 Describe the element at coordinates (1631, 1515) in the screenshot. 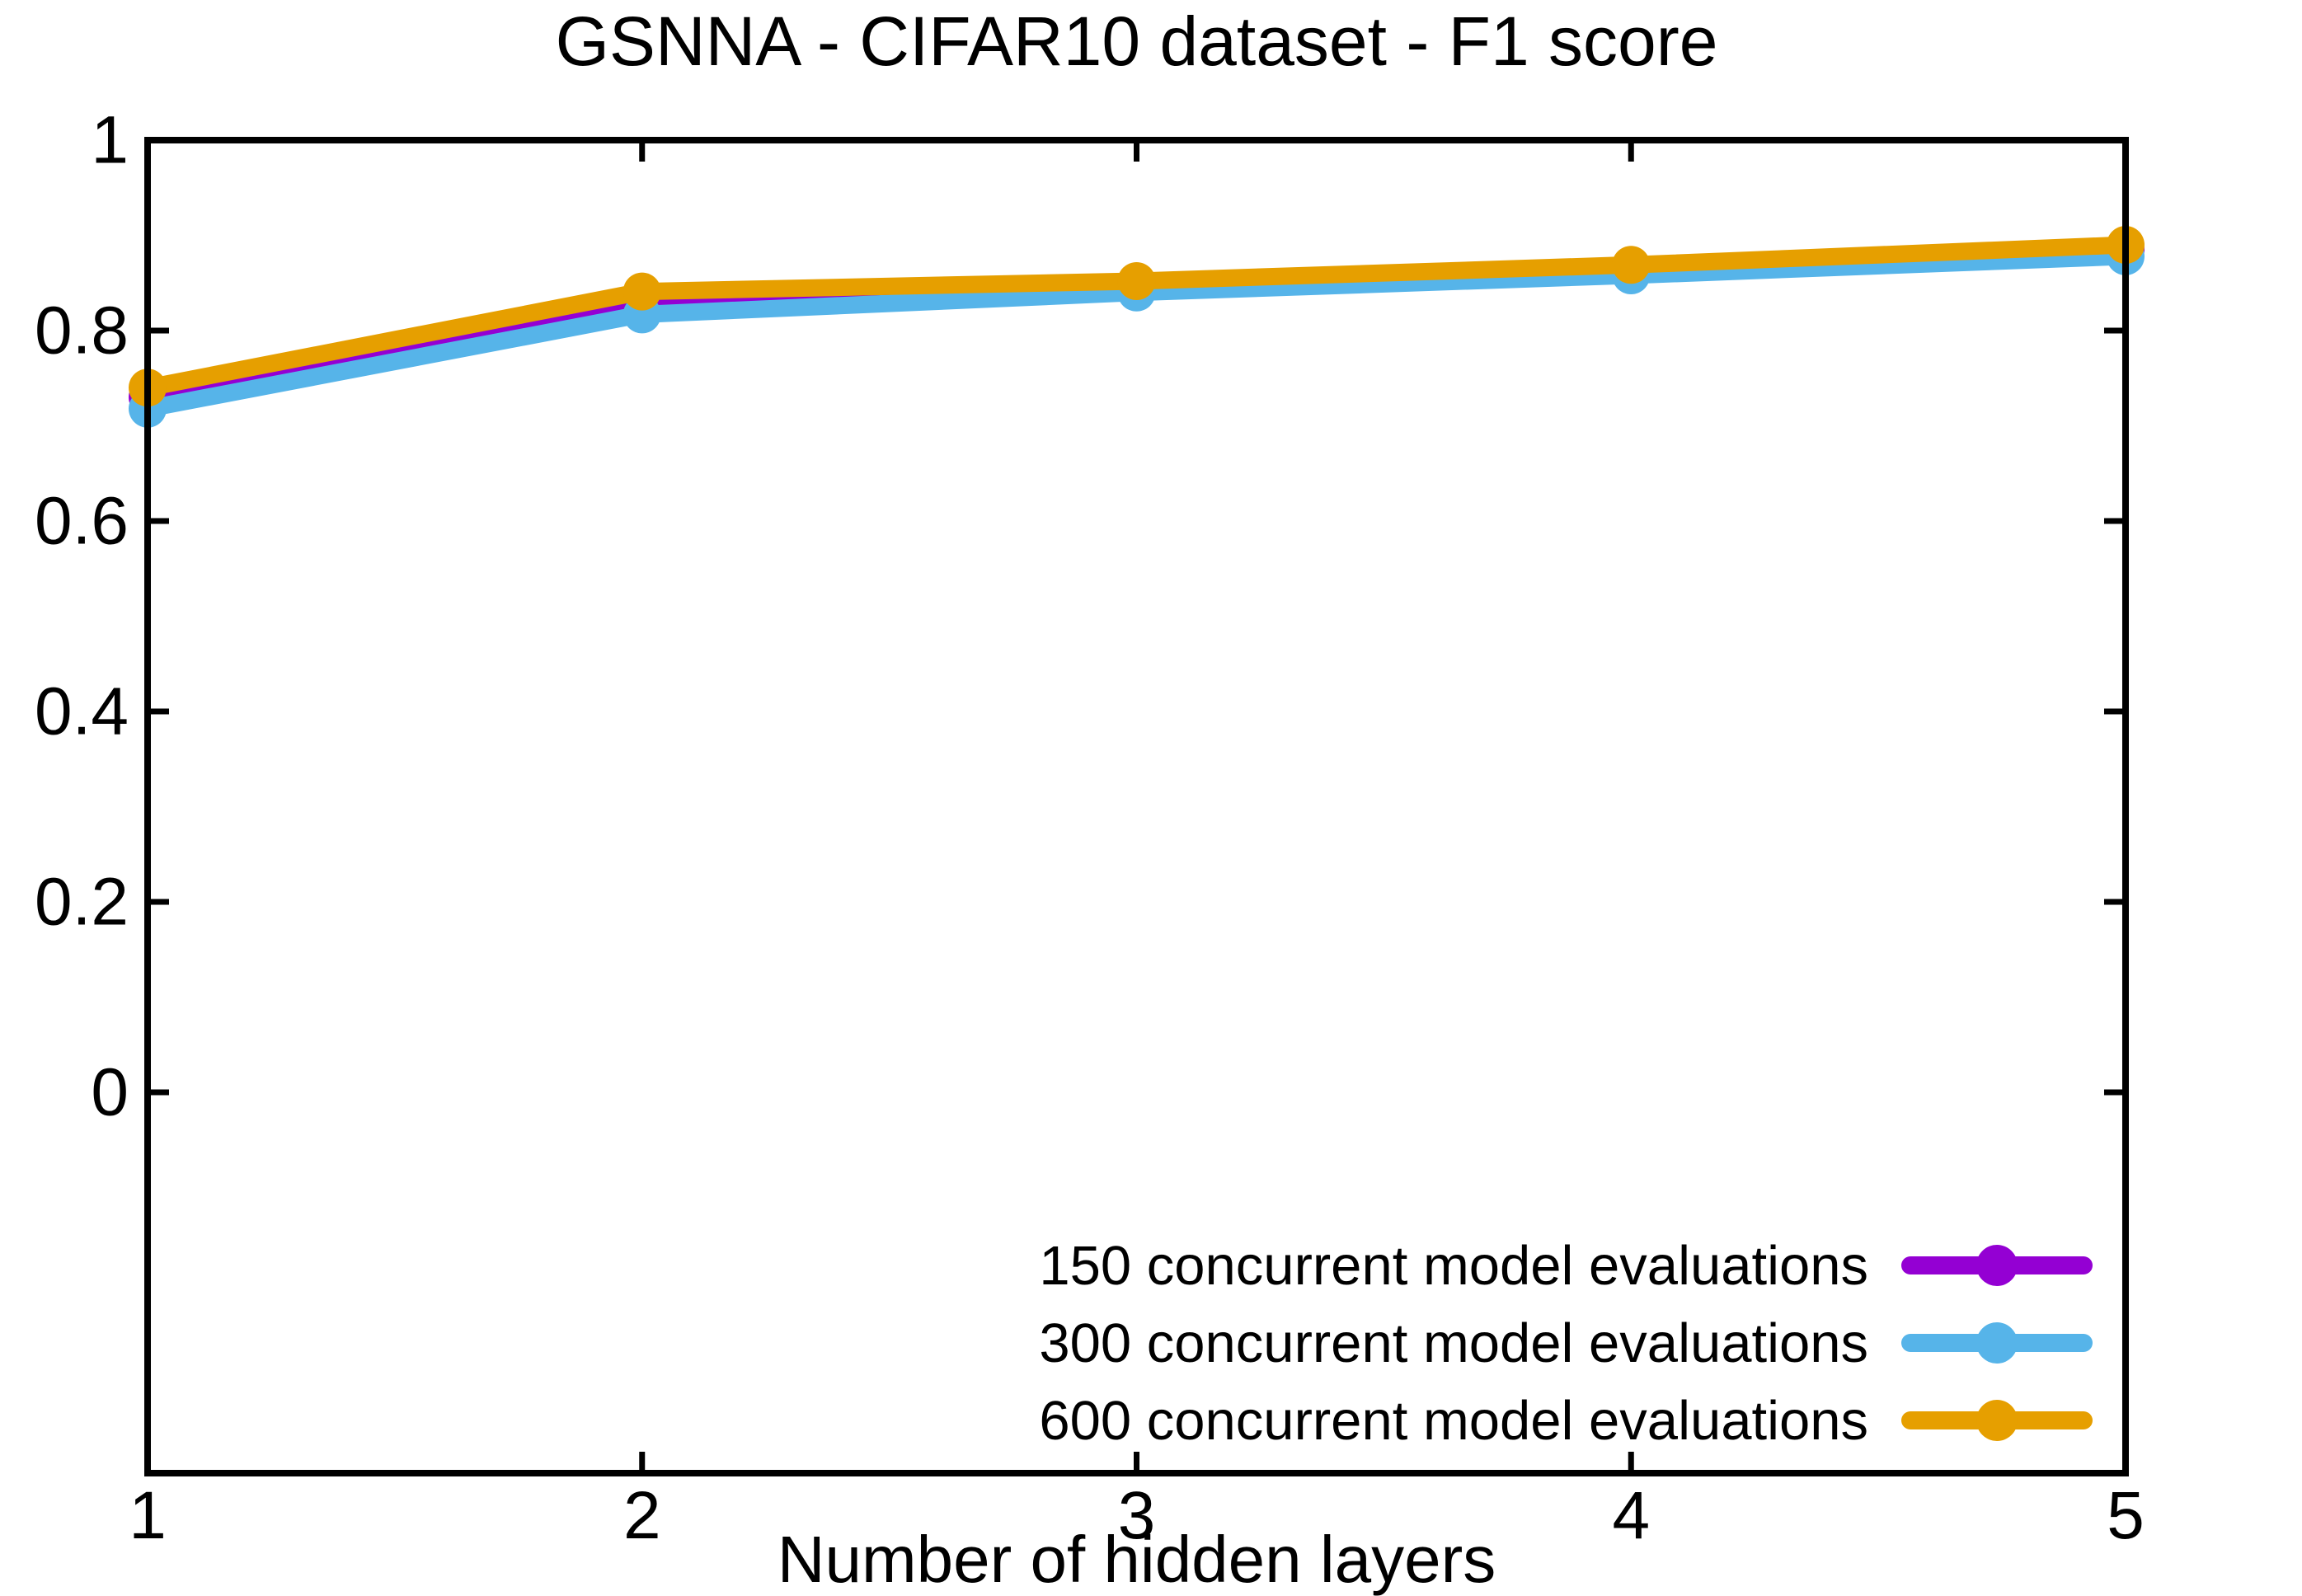

I see `x-tick-label: 4` at that location.